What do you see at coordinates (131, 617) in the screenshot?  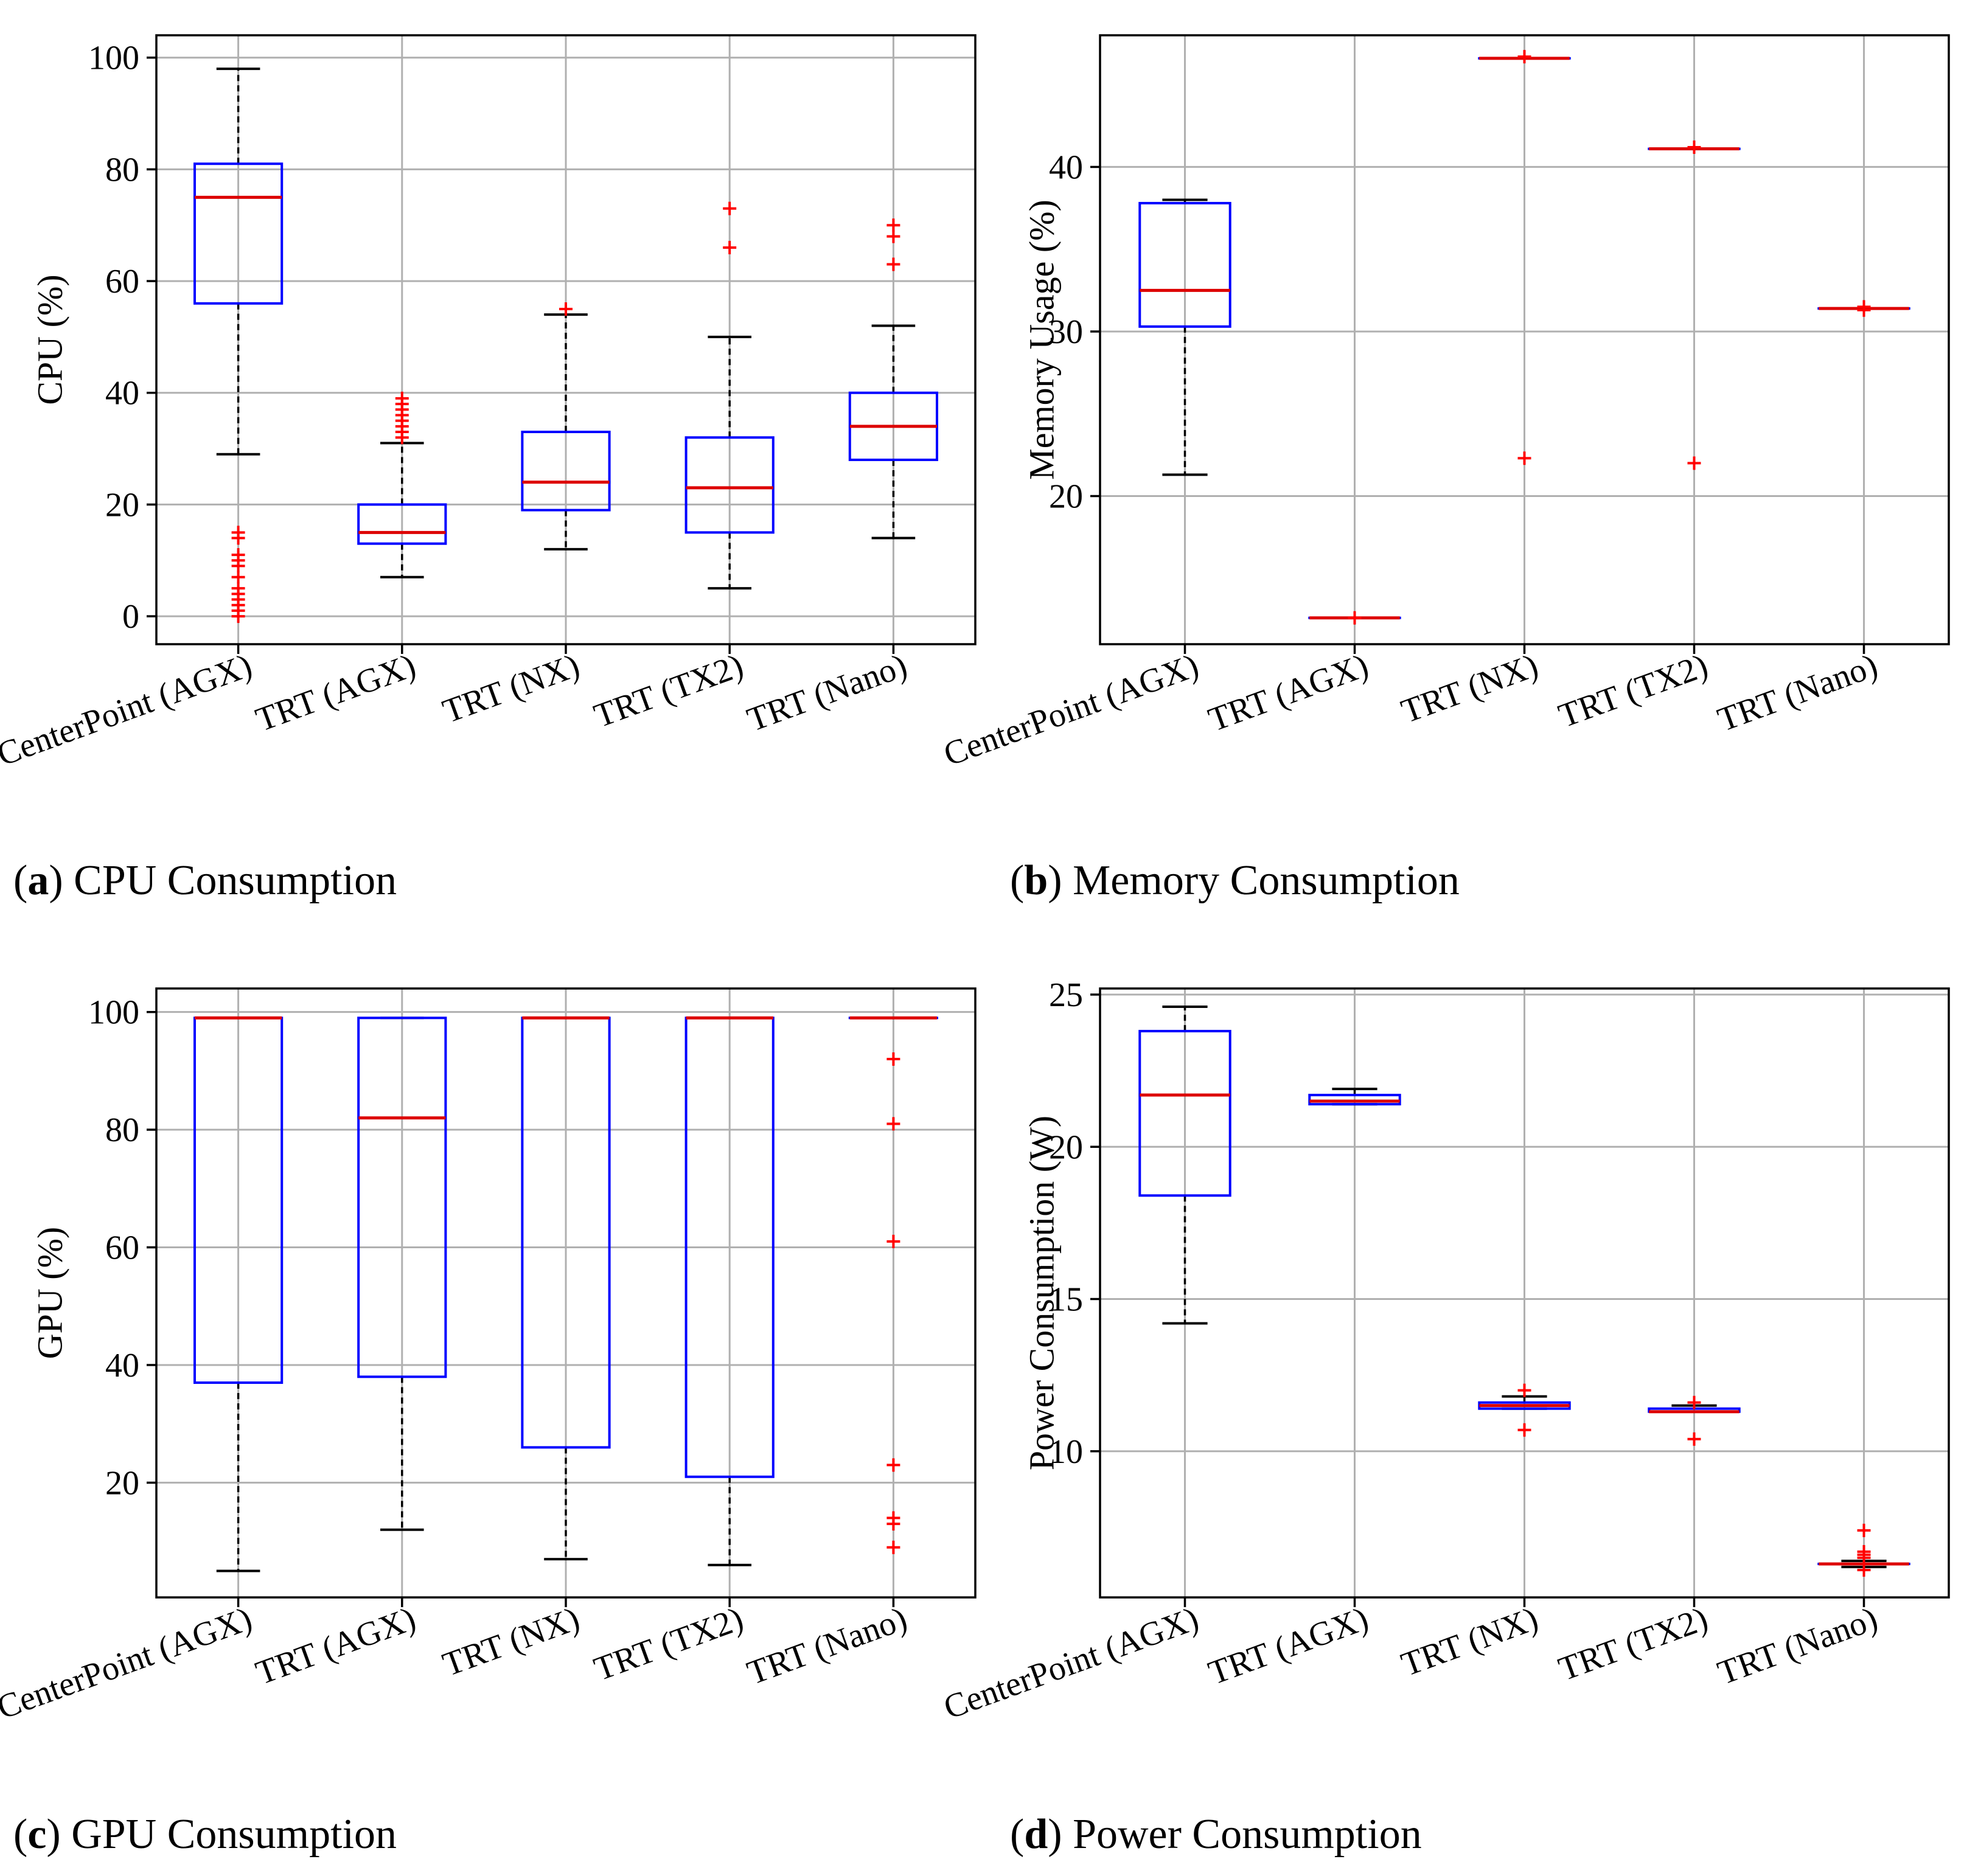 I see `y-tick-label: 0` at bounding box center [131, 617].